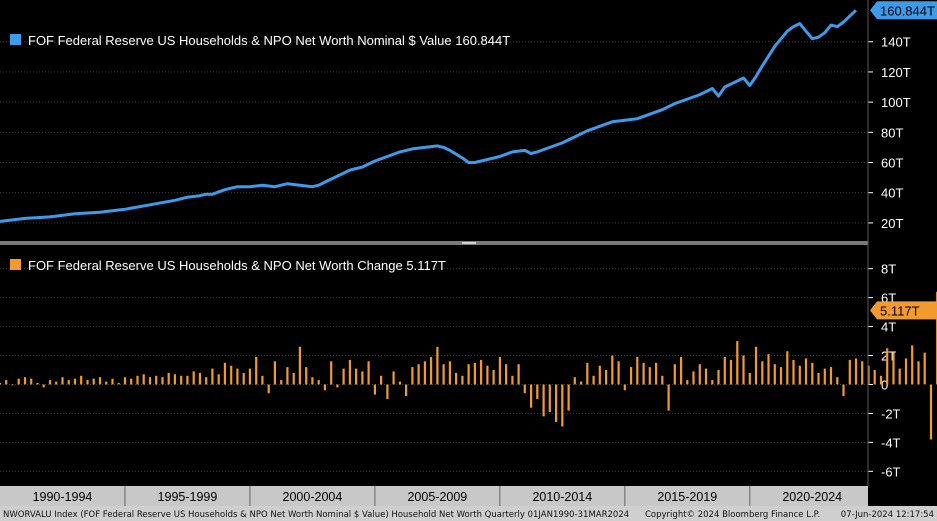 The height and width of the screenshot is (521, 937). I want to click on net-worth-y-tick-label: 120T, so click(896, 72).